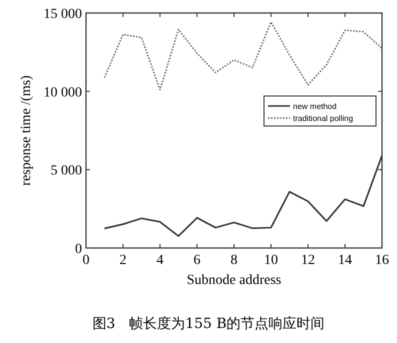 The width and height of the screenshot is (397, 343). I want to click on line-series, so click(243, 56).